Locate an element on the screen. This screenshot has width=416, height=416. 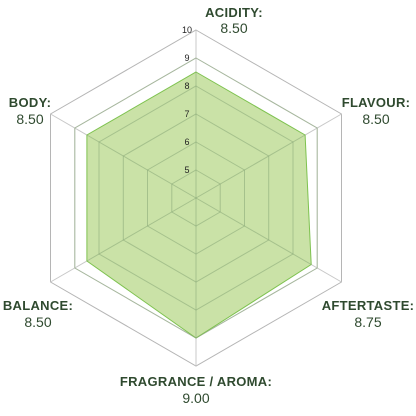
tick-label-9: 9 is located at coordinates (186, 58).